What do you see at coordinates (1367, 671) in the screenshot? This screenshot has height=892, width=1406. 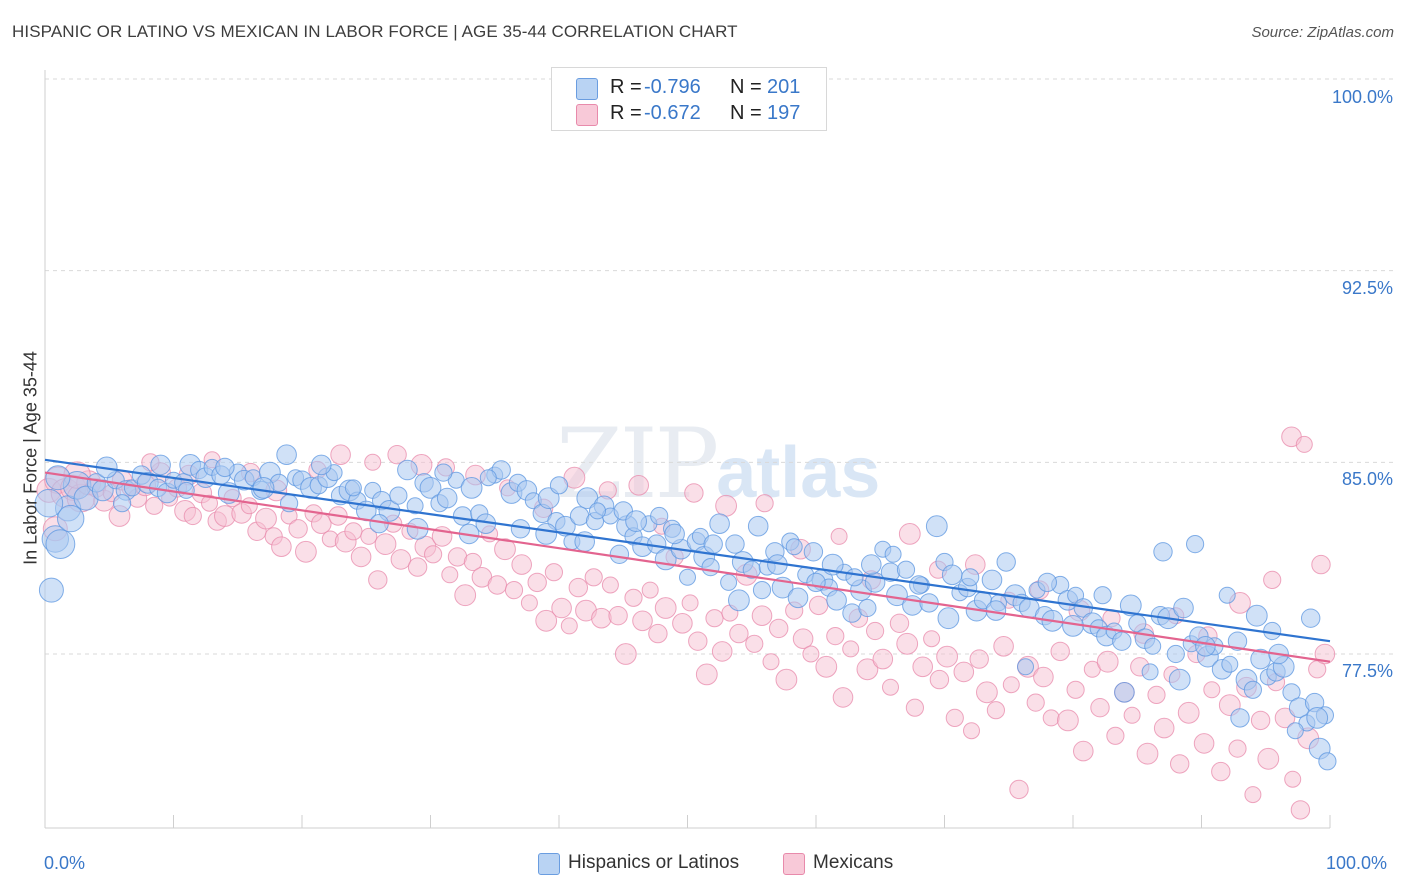 I see `y-tick-label: 77.5%` at bounding box center [1367, 671].